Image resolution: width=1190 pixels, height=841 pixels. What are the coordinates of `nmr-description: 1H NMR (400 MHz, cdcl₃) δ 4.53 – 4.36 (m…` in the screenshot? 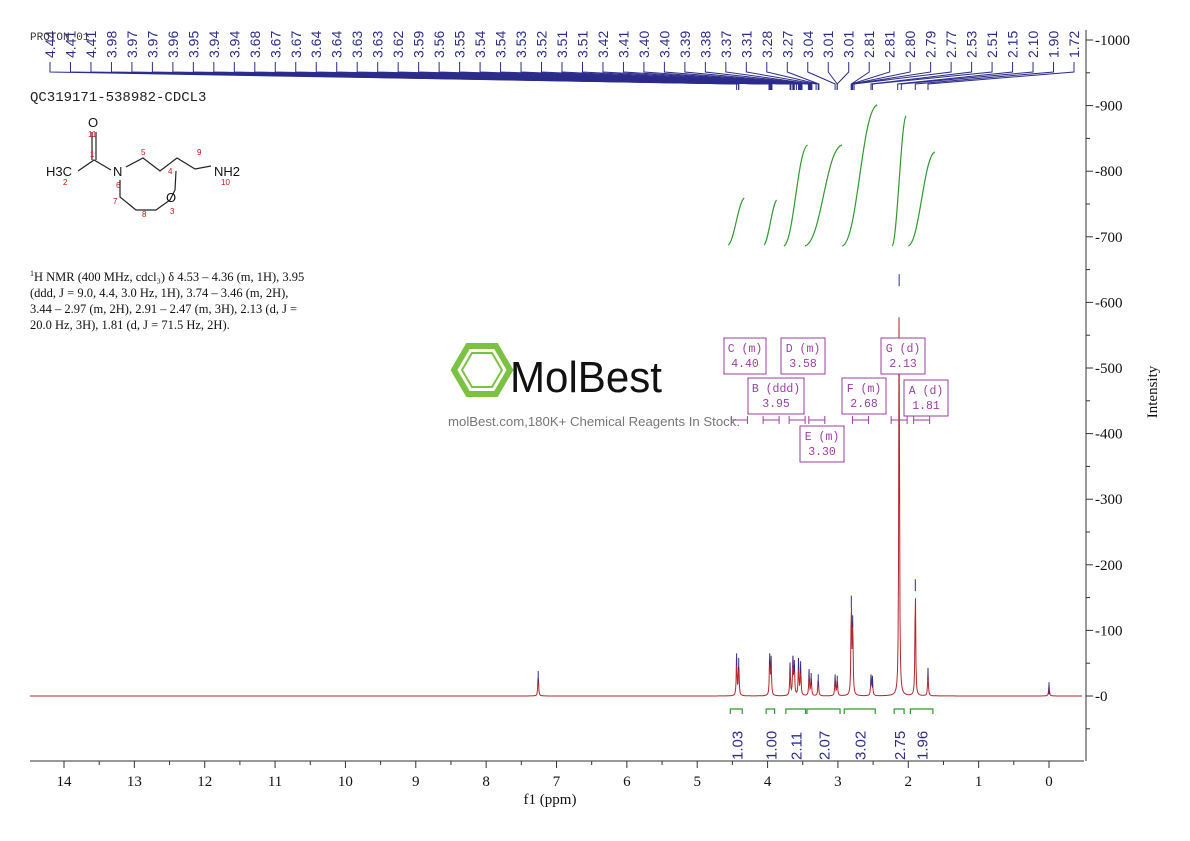 It's located at (195, 299).